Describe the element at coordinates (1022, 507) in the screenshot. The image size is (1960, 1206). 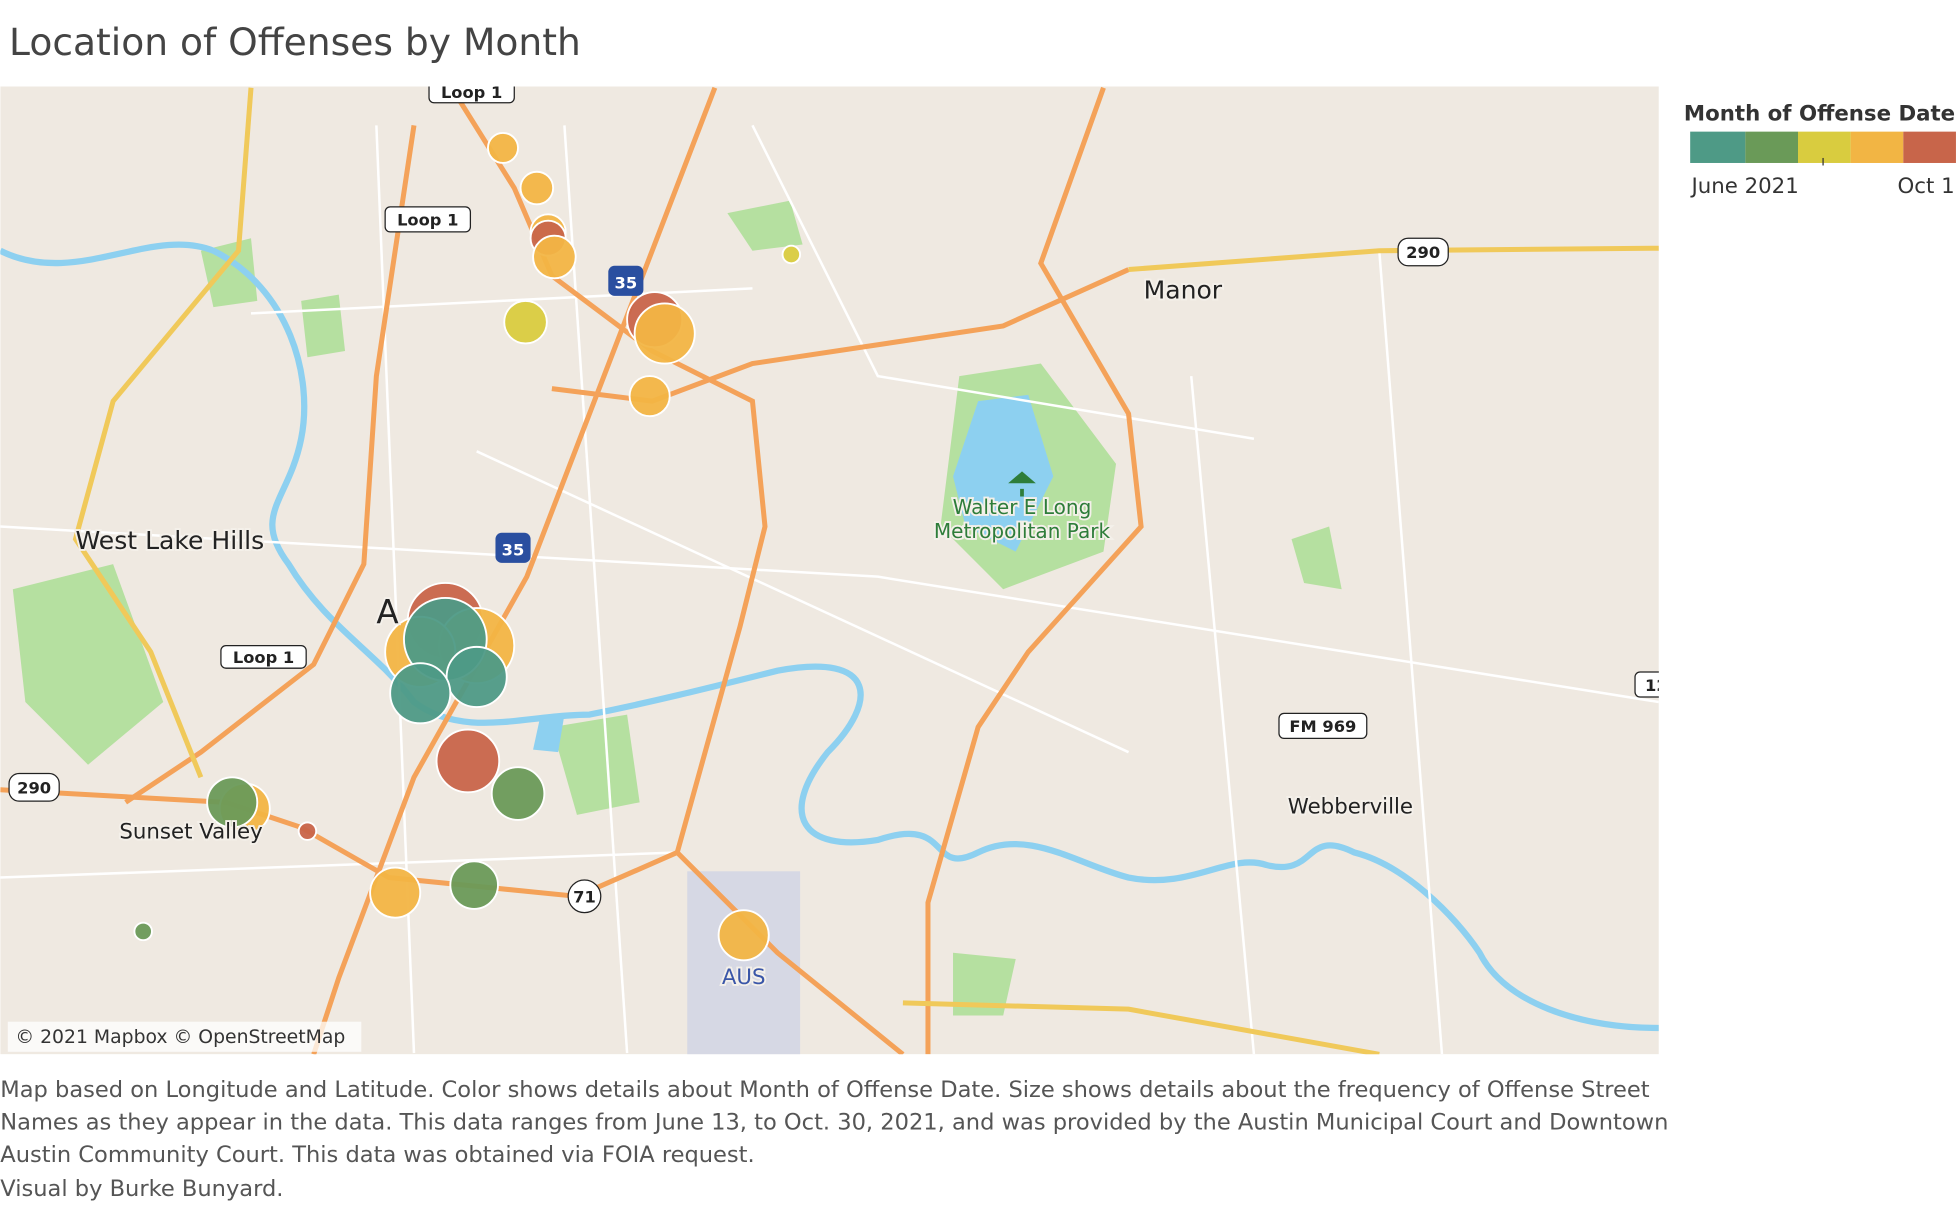
I see `map-label: Walter E Long` at that location.